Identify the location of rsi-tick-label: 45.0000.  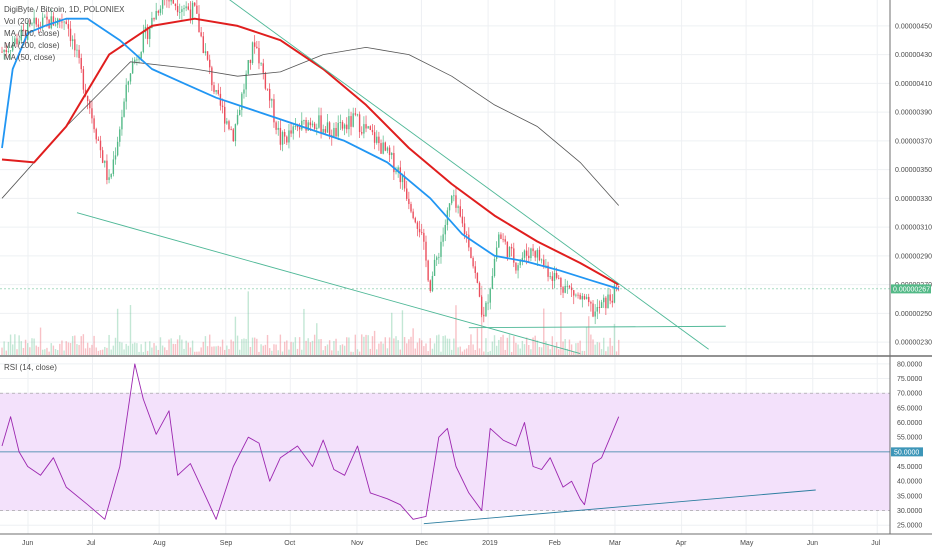
(909, 467).